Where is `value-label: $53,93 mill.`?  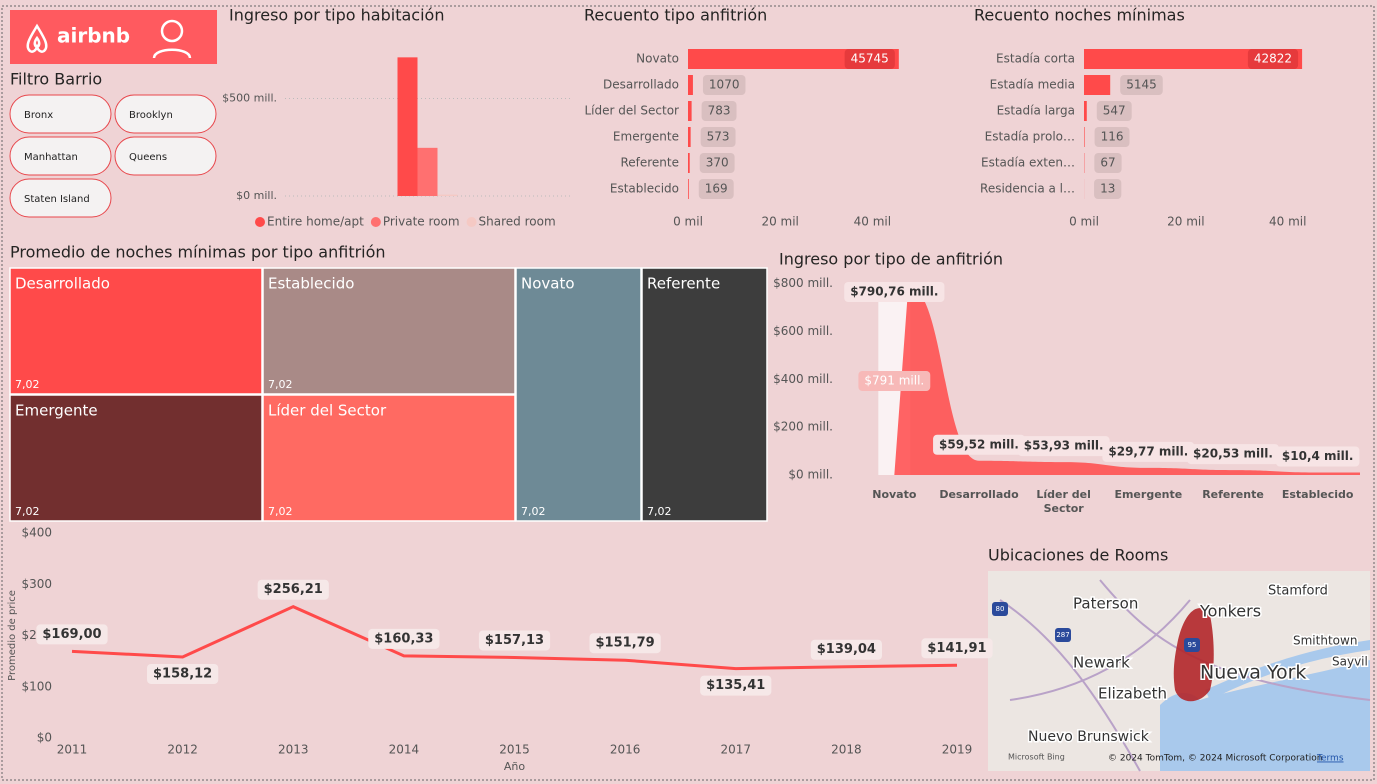
value-label: $53,93 mill. is located at coordinates (1064, 446).